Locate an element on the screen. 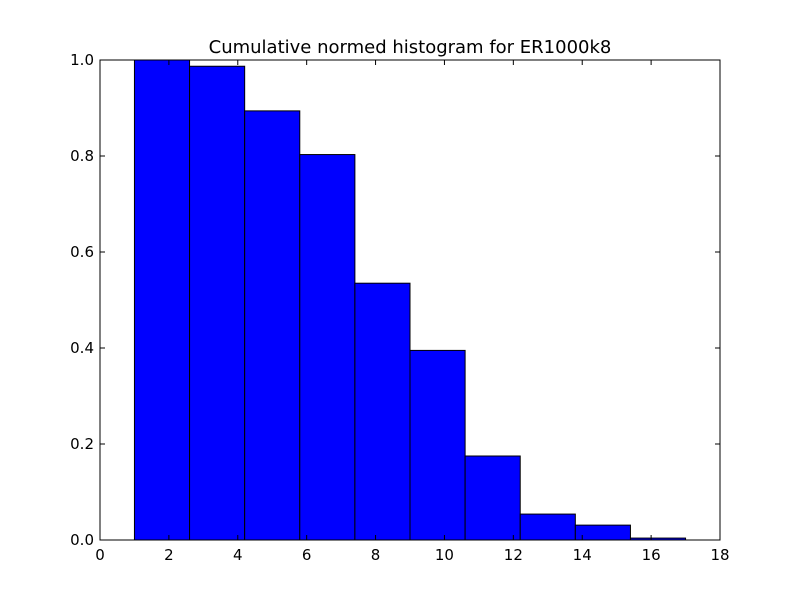 The height and width of the screenshot is (600, 800). x-tick-label-6: 12 is located at coordinates (513, 555).